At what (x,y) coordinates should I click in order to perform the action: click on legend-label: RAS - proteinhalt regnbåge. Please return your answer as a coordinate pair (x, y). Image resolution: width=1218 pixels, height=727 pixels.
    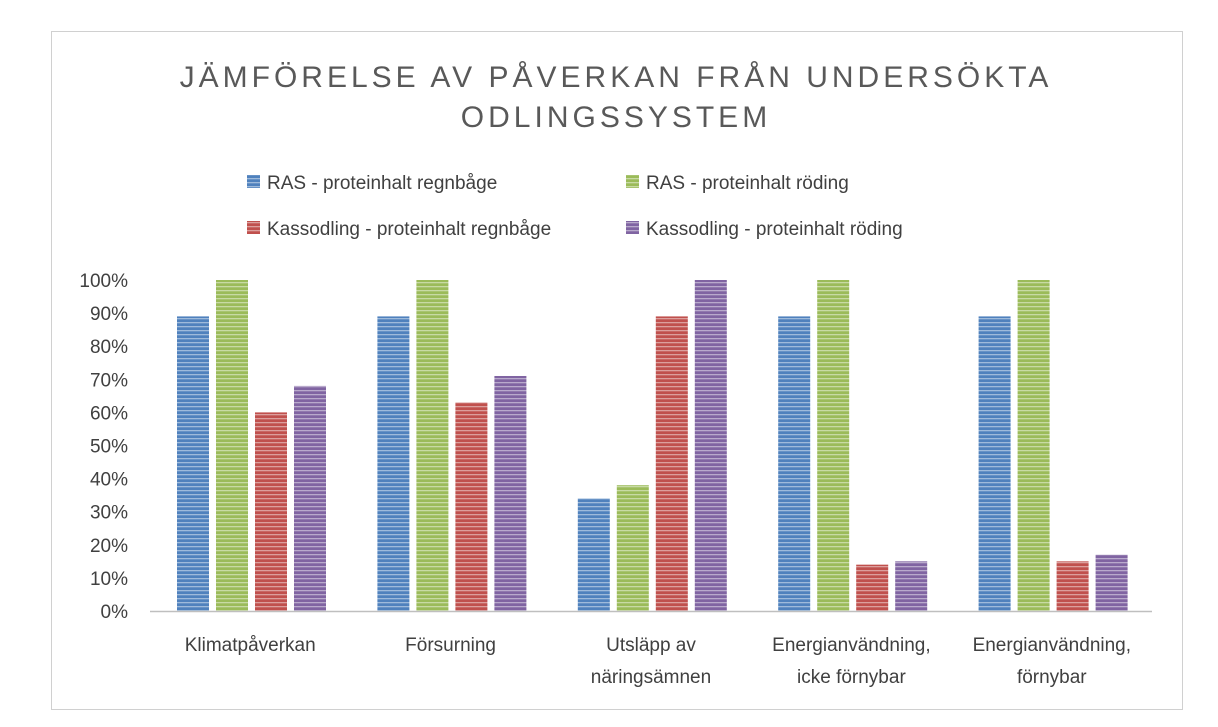
    Looking at the image, I should click on (382, 183).